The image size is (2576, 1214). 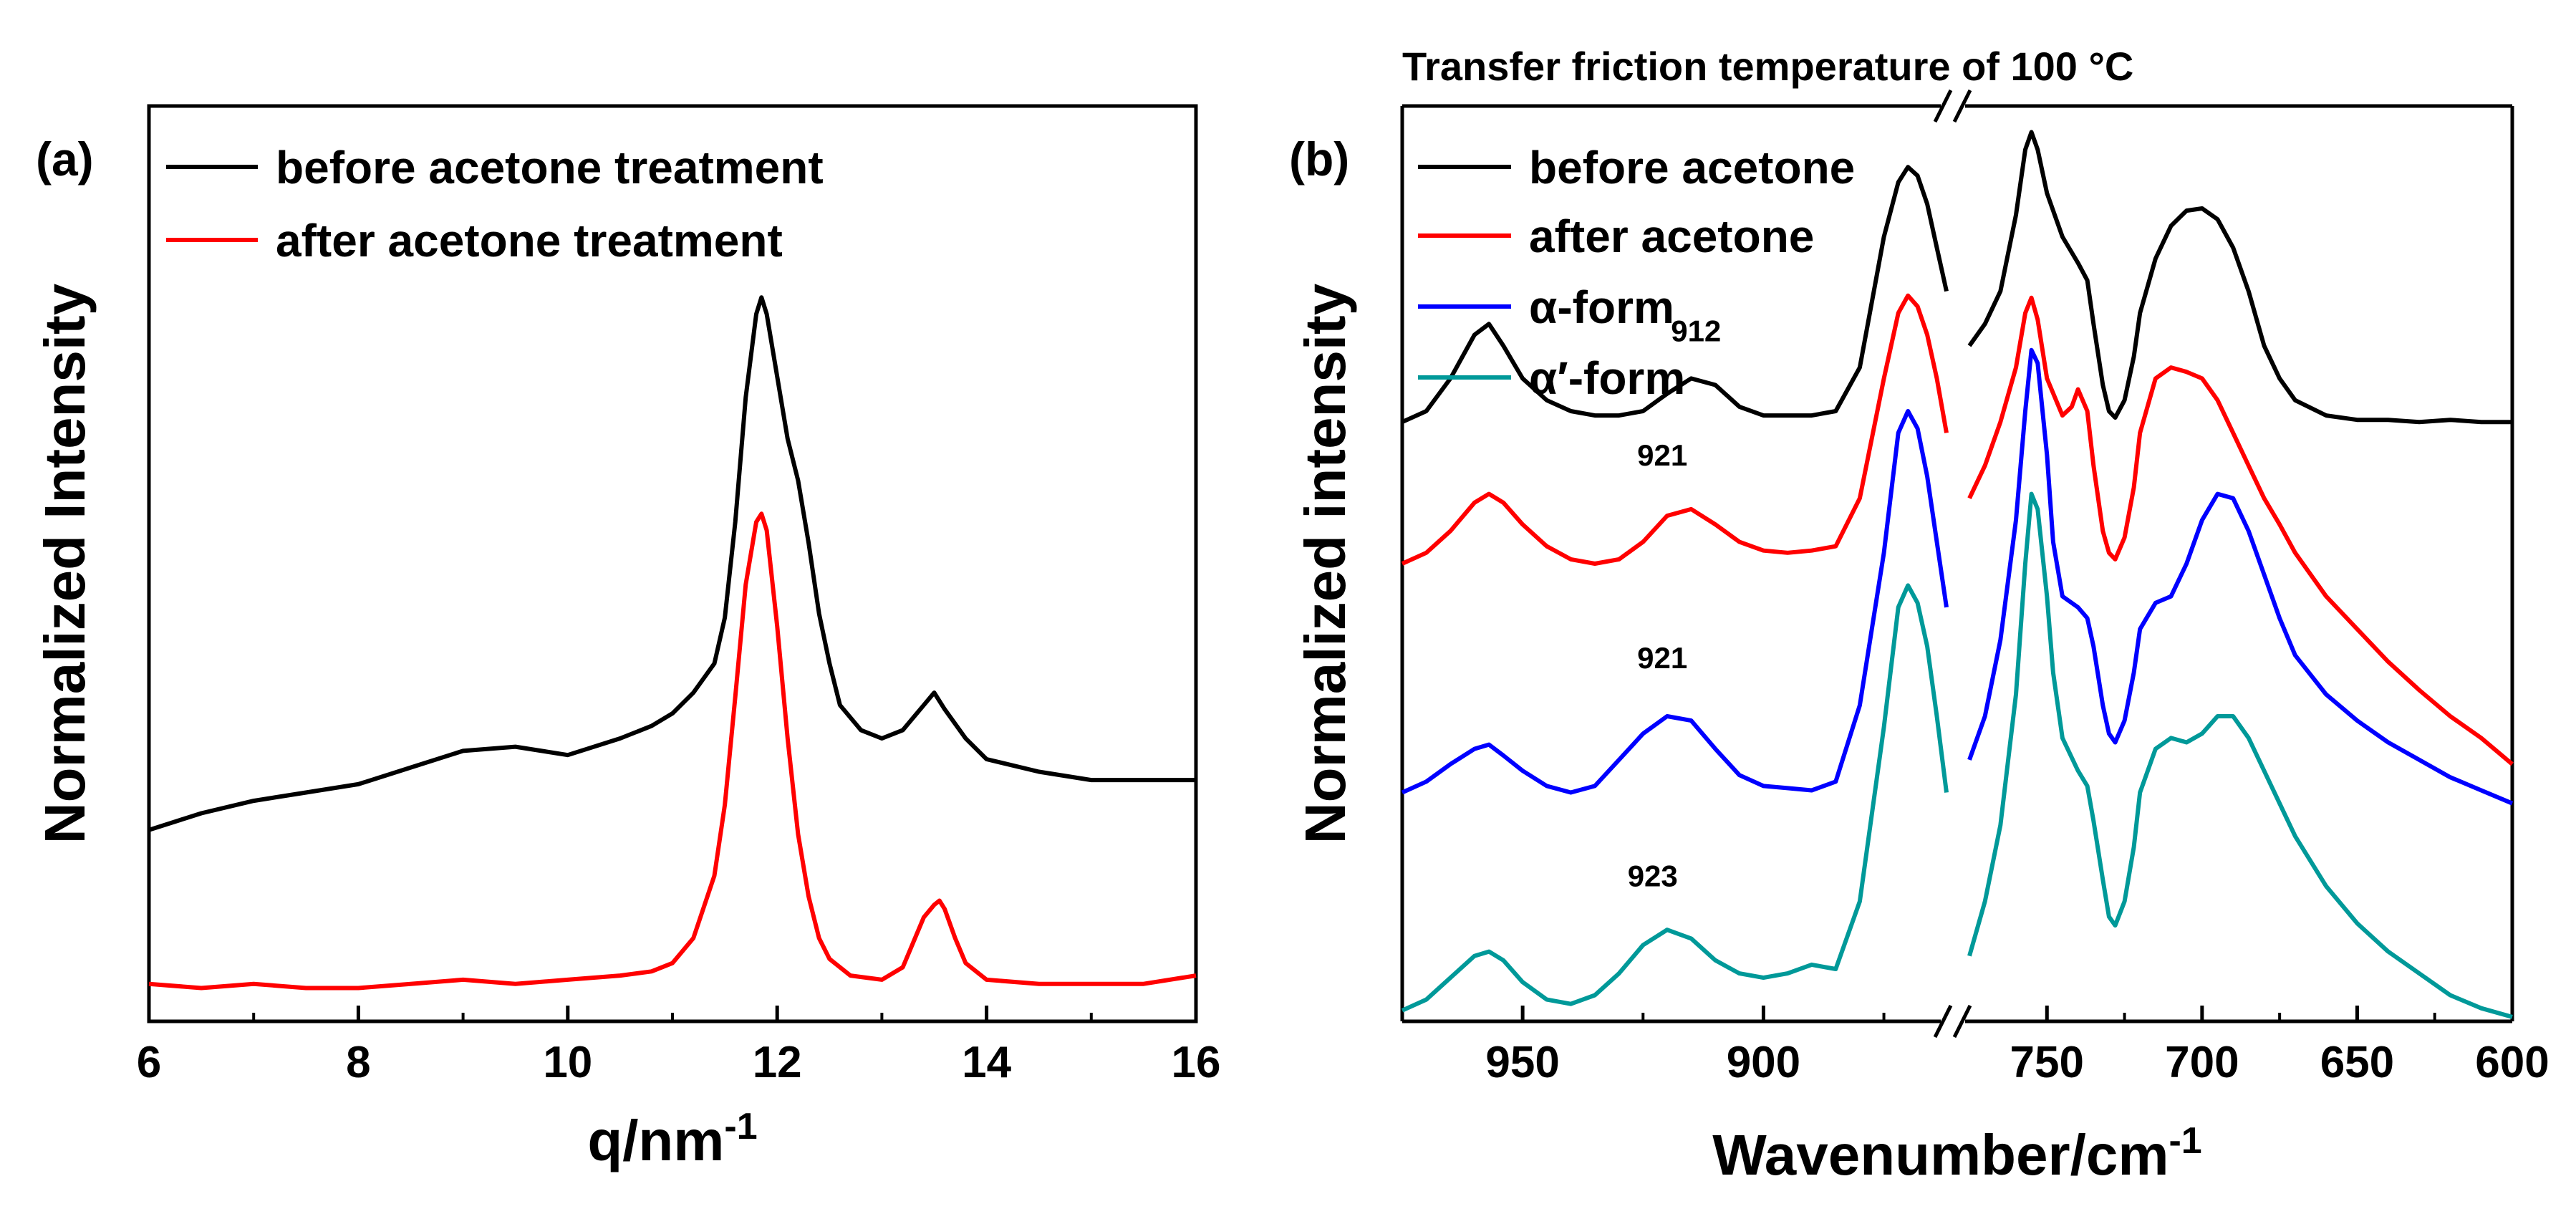 I want to click on panel-b-x-tick-label-600: 600, so click(x=2512, y=1062).